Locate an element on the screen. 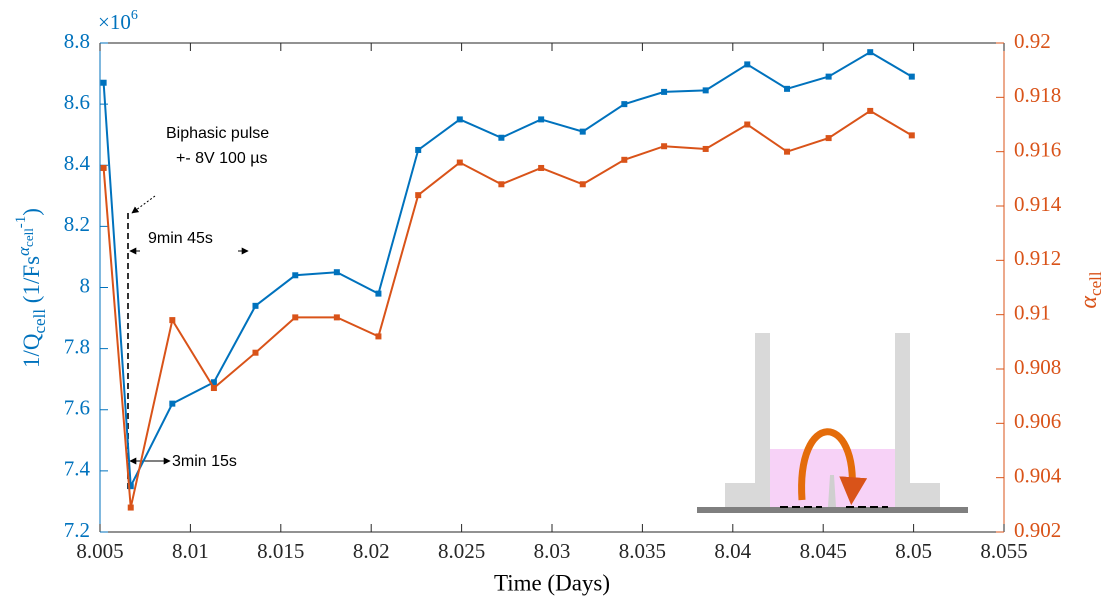 This screenshot has width=1107, height=602. y2-tick-label: 0.92 is located at coordinates (1032, 41).